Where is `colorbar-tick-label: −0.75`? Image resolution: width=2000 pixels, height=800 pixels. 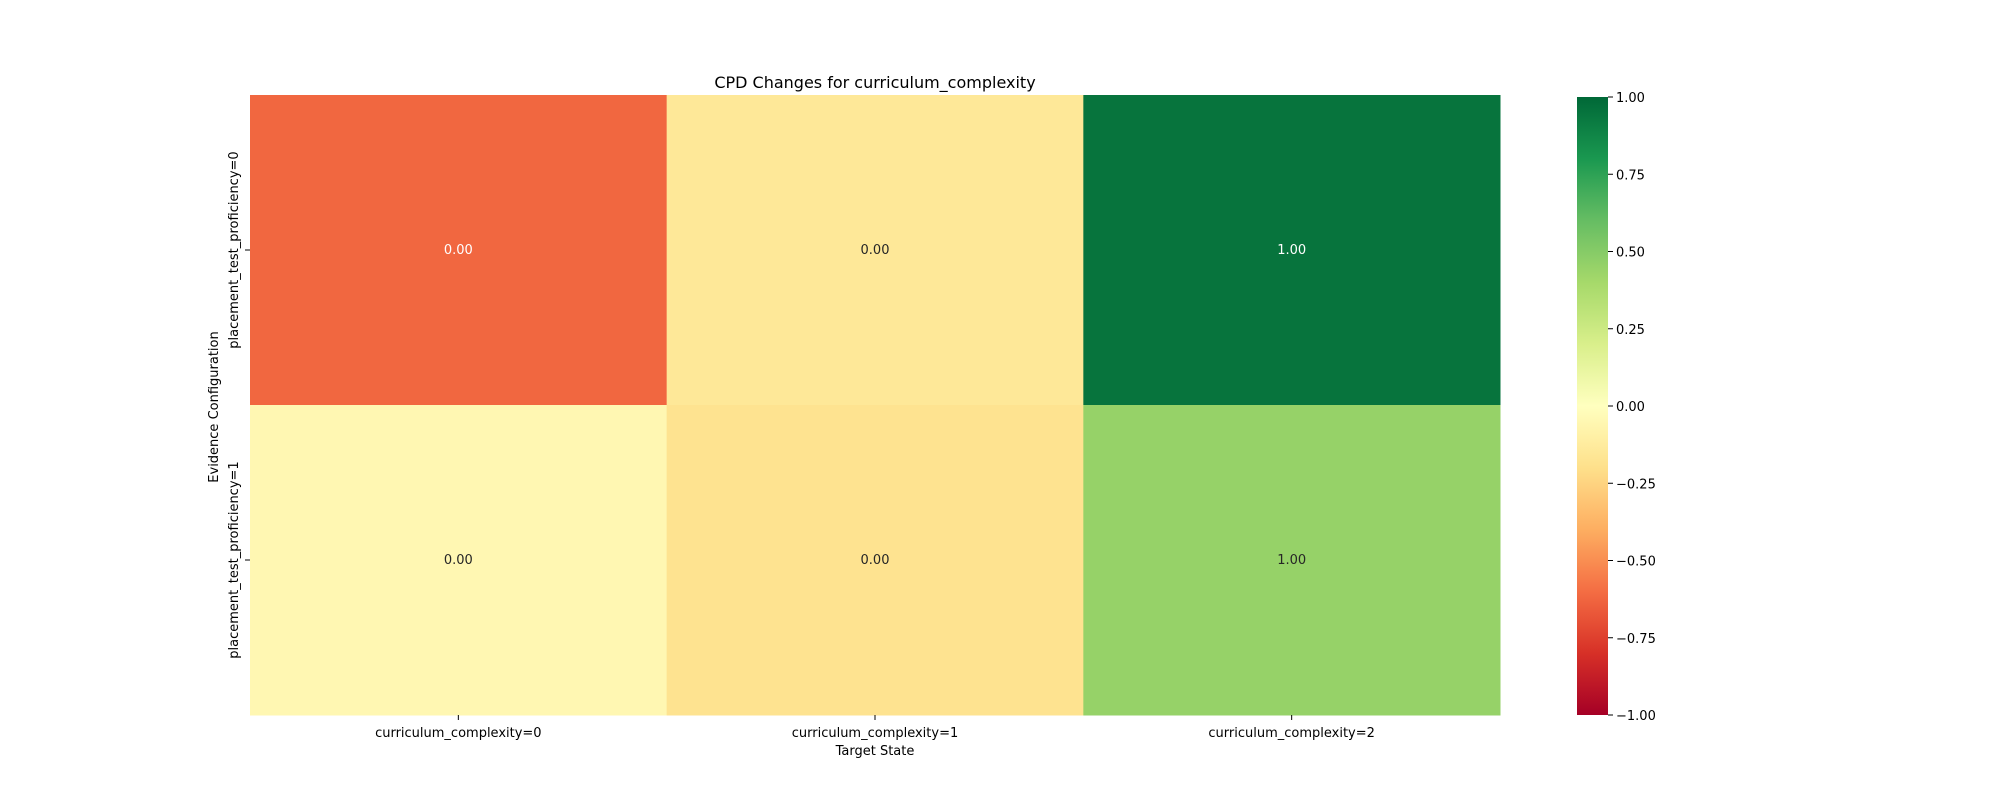
colorbar-tick-label: −0.75 is located at coordinates (1636, 639).